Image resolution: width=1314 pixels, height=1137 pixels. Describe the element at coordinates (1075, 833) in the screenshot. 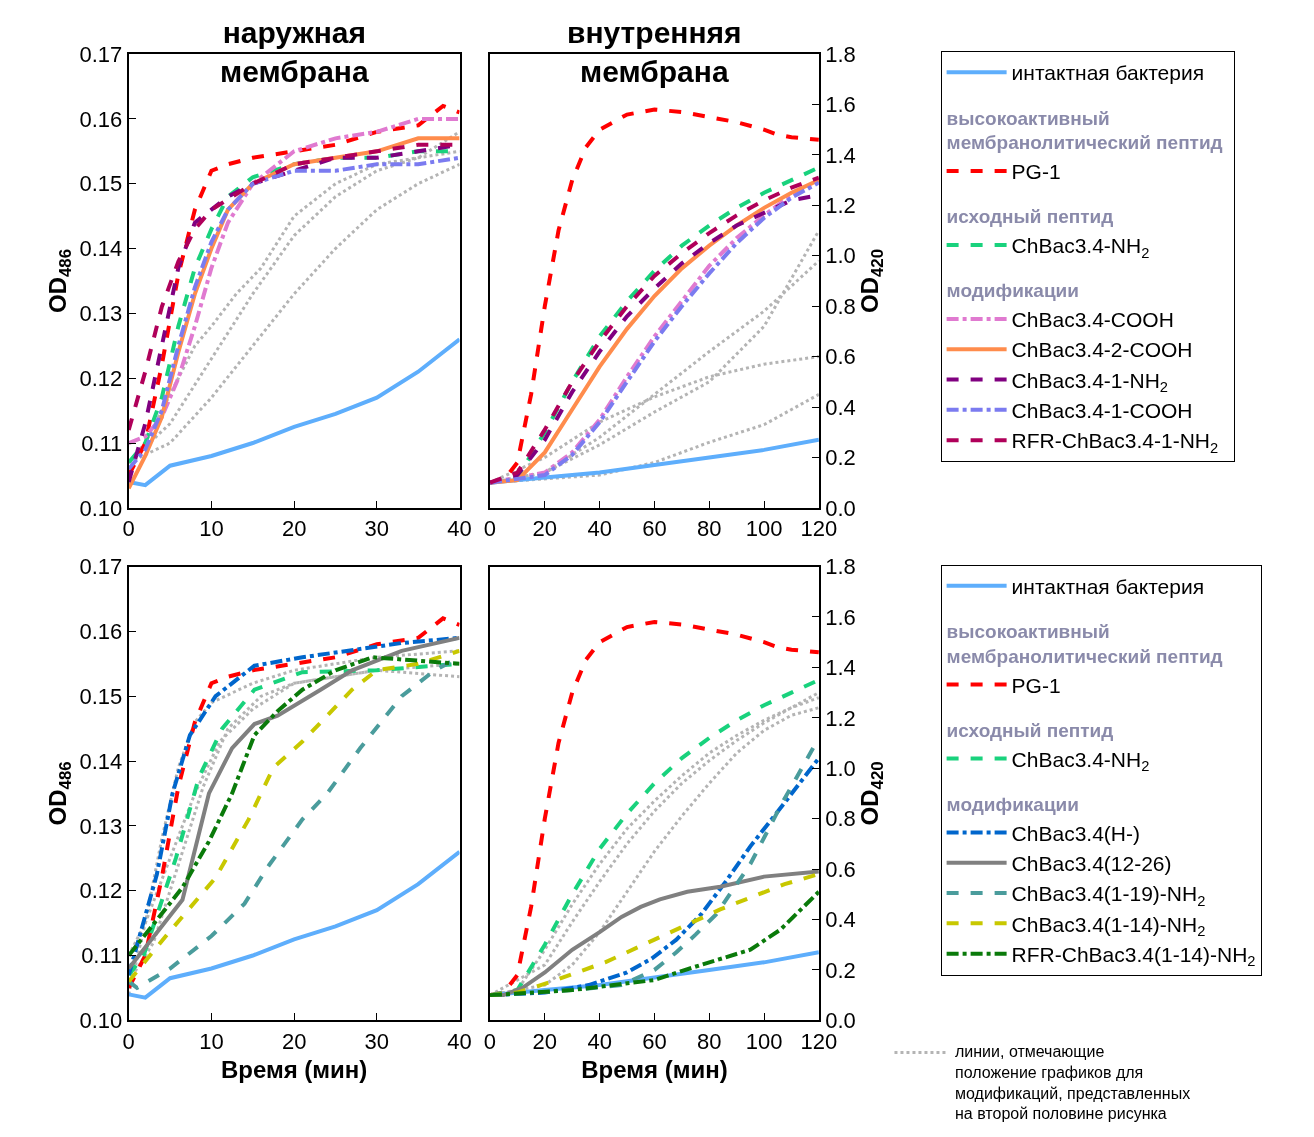

I see `legend-label: ChBac3.4(H-)` at that location.